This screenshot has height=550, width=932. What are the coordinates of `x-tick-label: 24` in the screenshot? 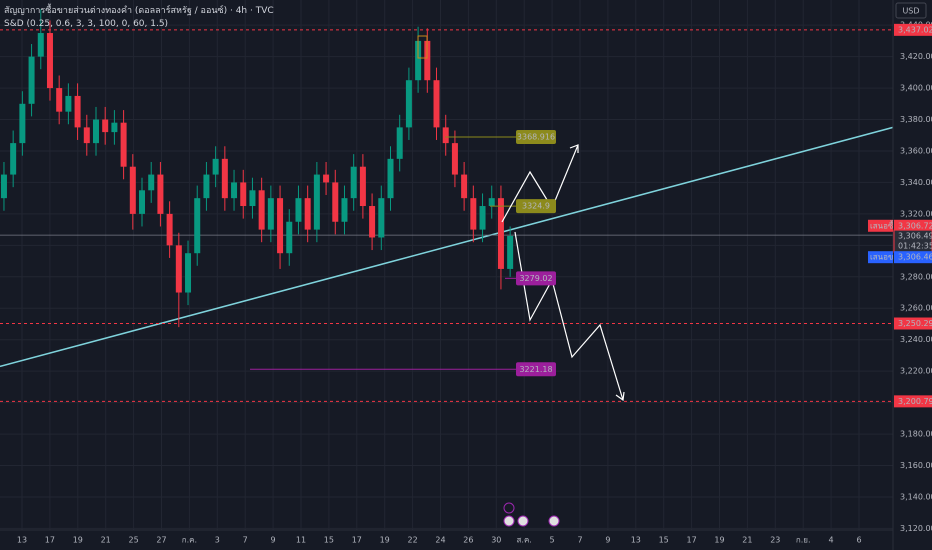 It's located at (440, 540).